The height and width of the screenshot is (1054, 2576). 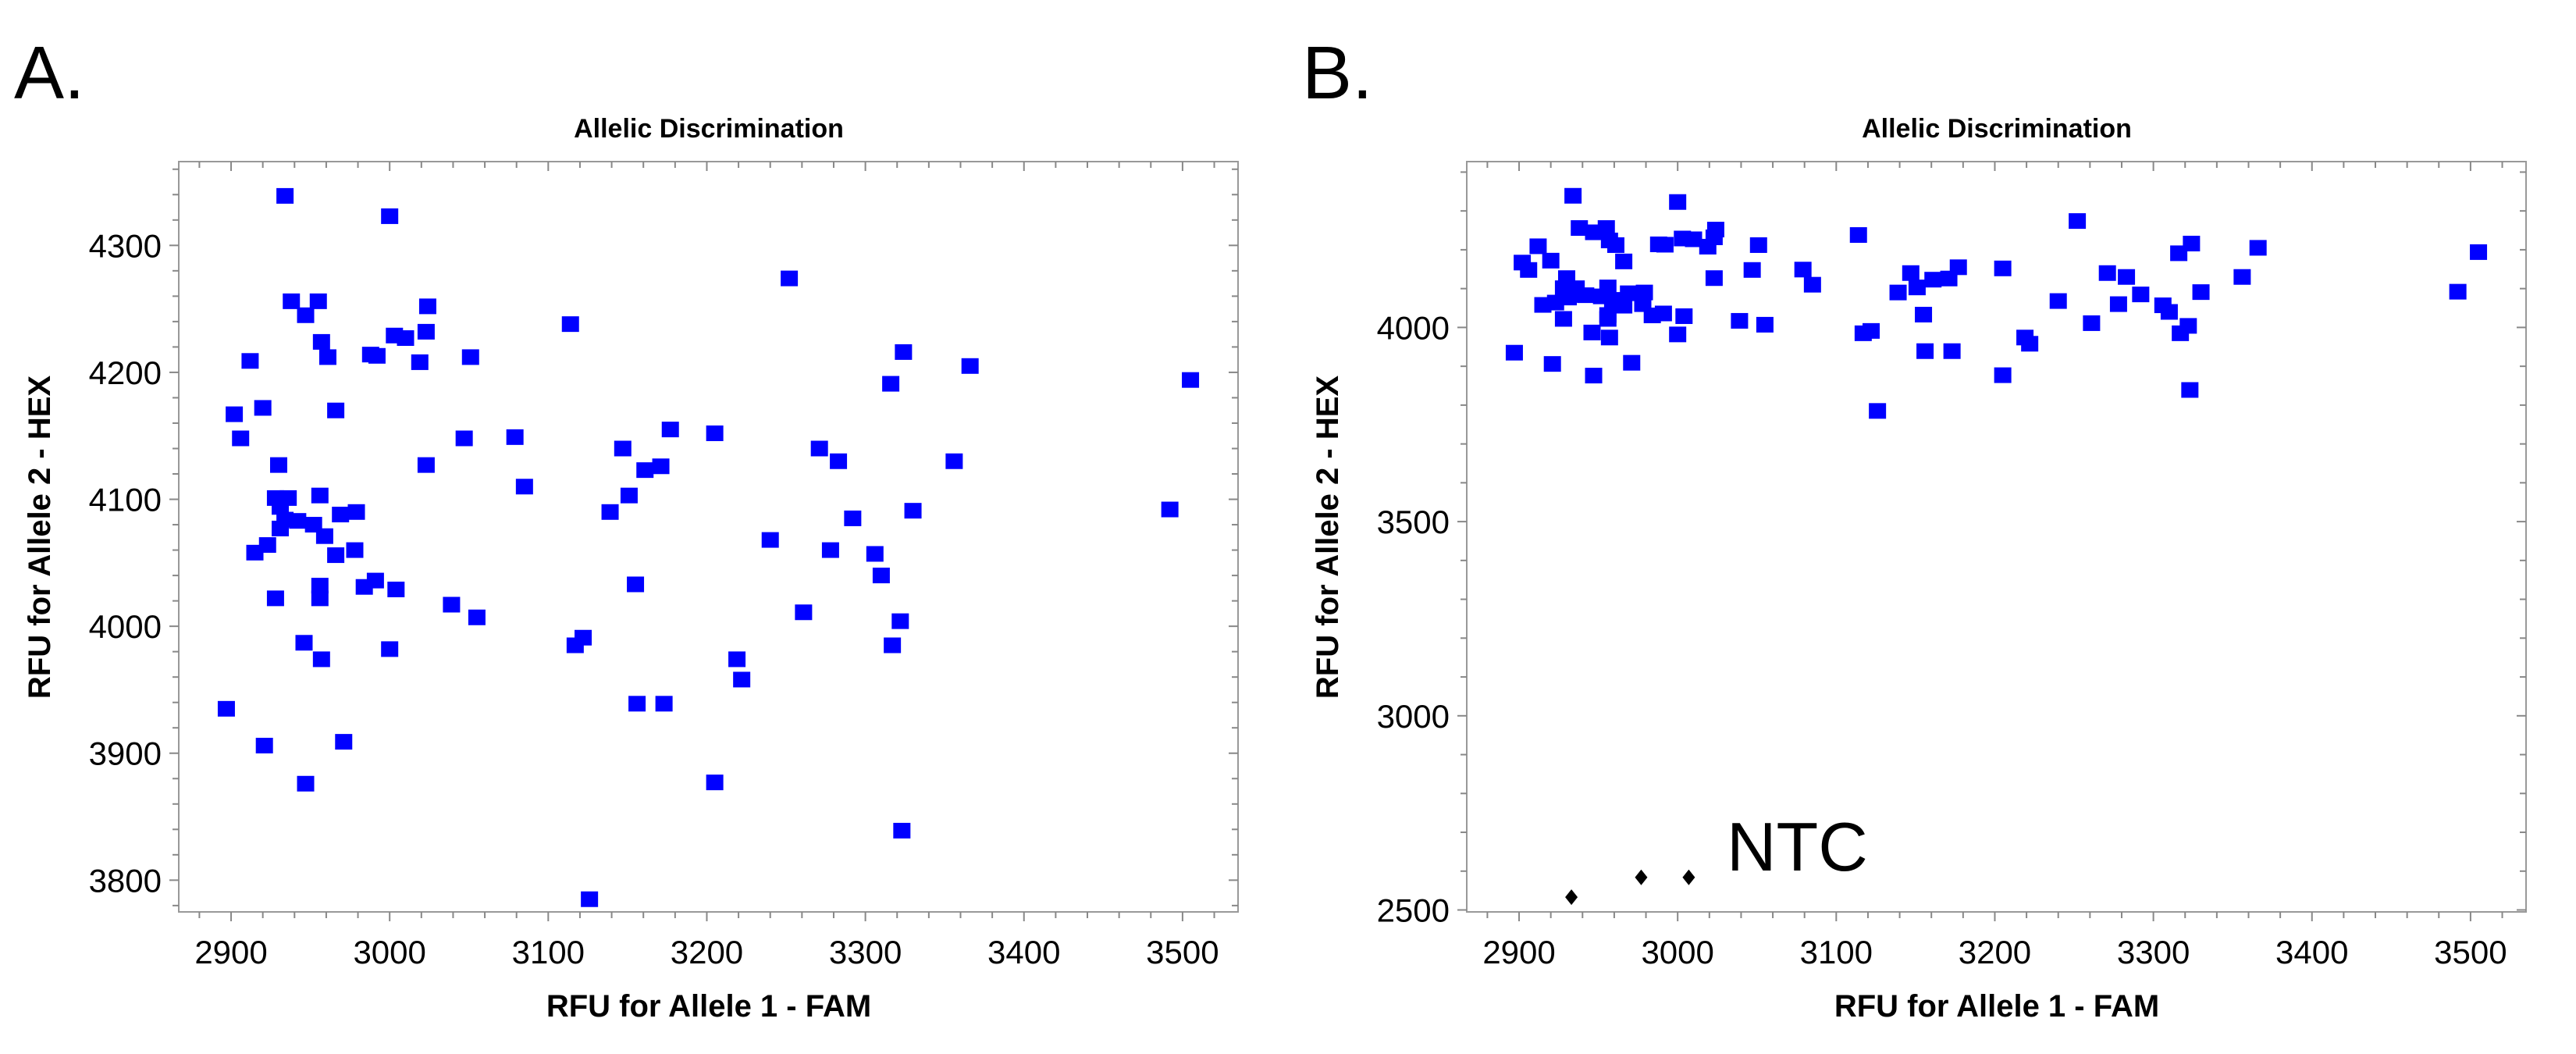 I want to click on y-tick-label: 4300, so click(x=125, y=245).